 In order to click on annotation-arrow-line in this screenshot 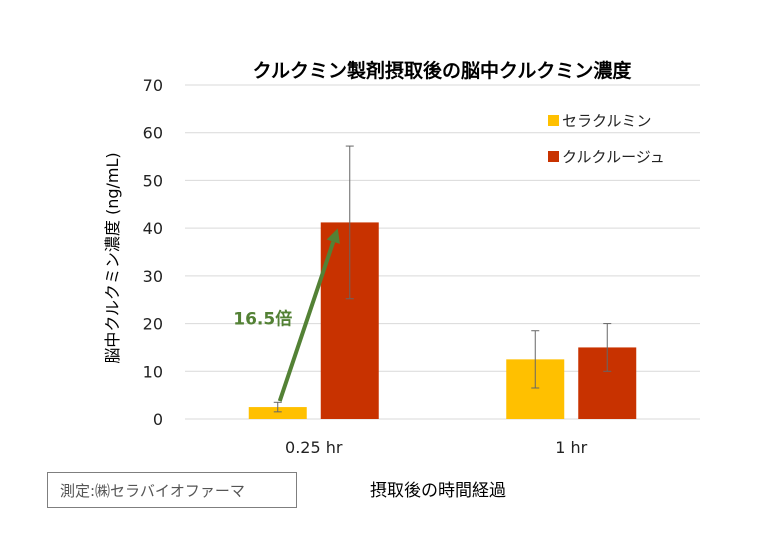, I will do `click(306, 321)`.